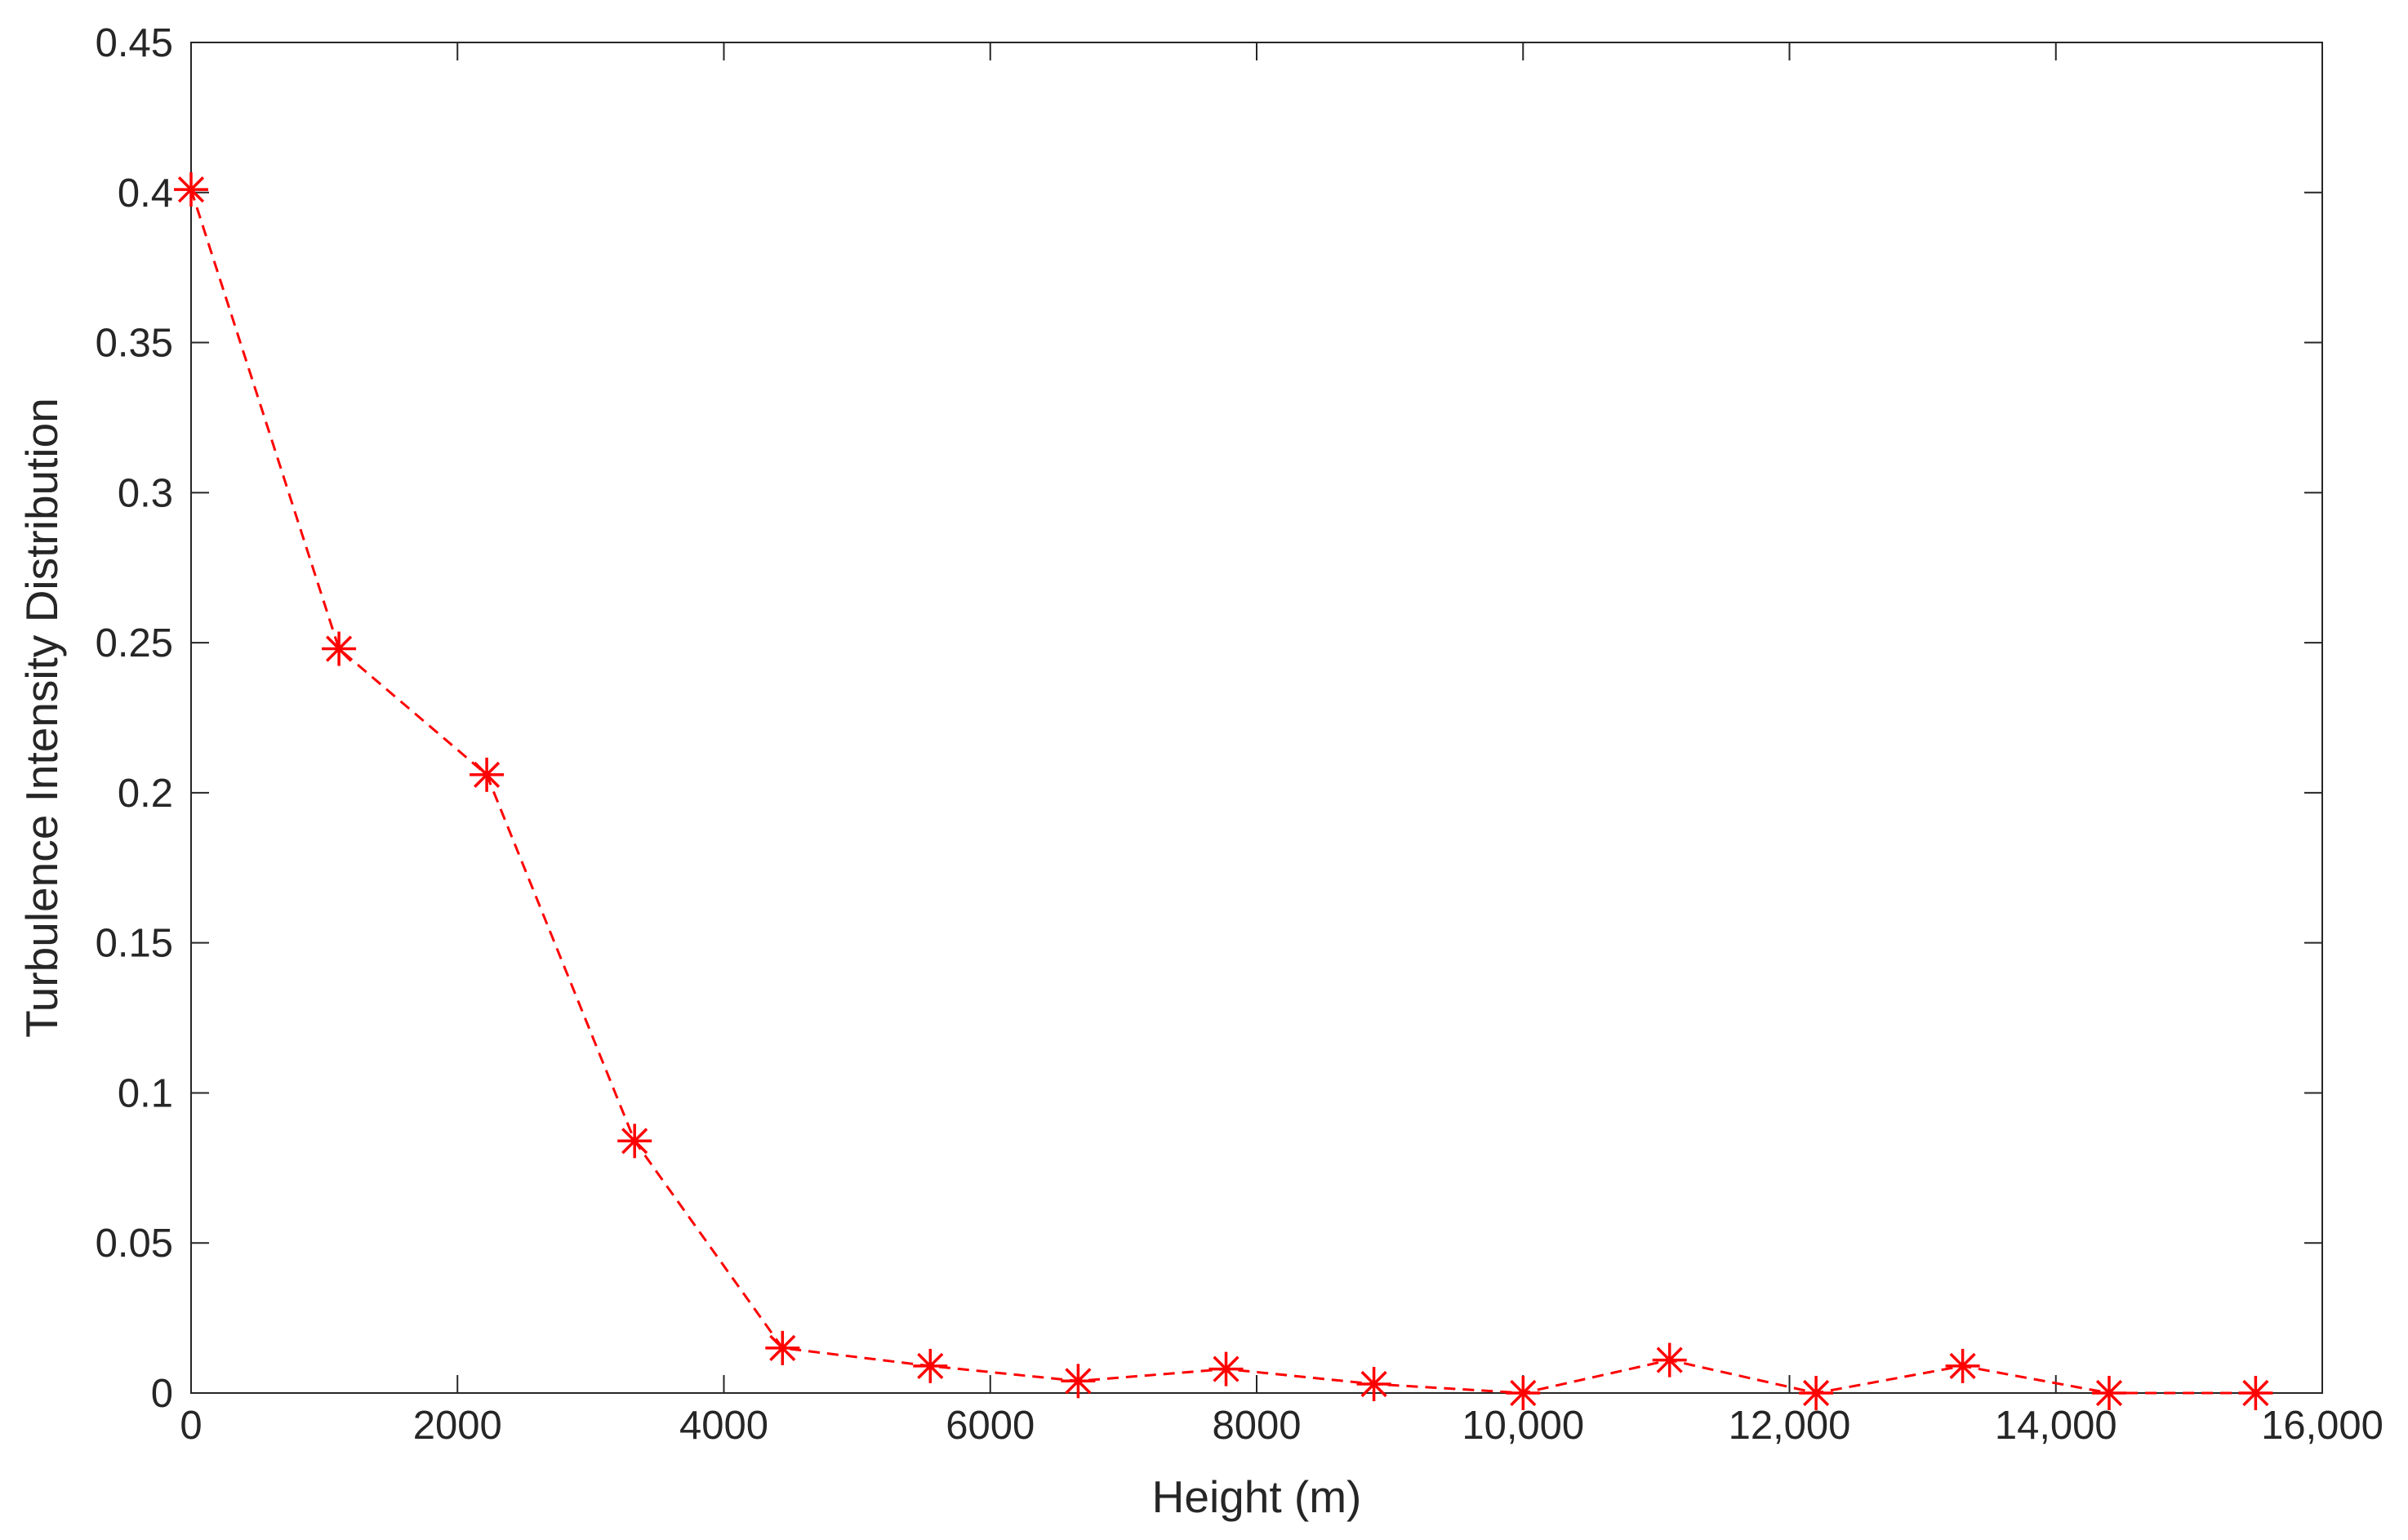  What do you see at coordinates (134, 944) in the screenshot?
I see `y-tick-label: 0.15` at bounding box center [134, 944].